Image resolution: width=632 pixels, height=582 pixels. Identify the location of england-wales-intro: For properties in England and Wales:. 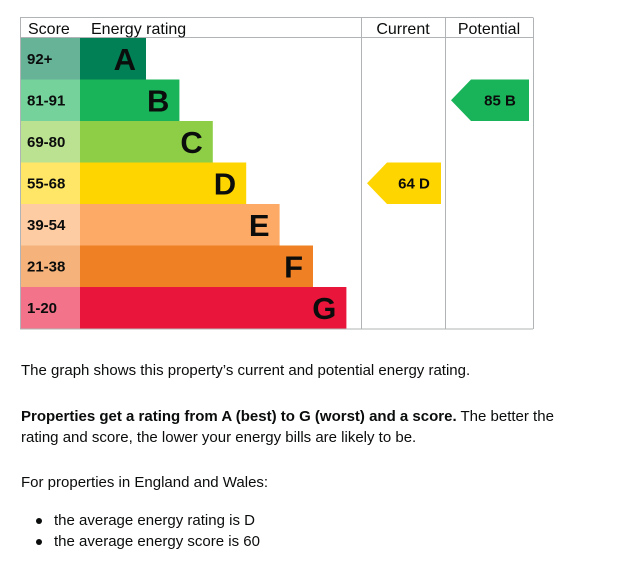
(145, 482).